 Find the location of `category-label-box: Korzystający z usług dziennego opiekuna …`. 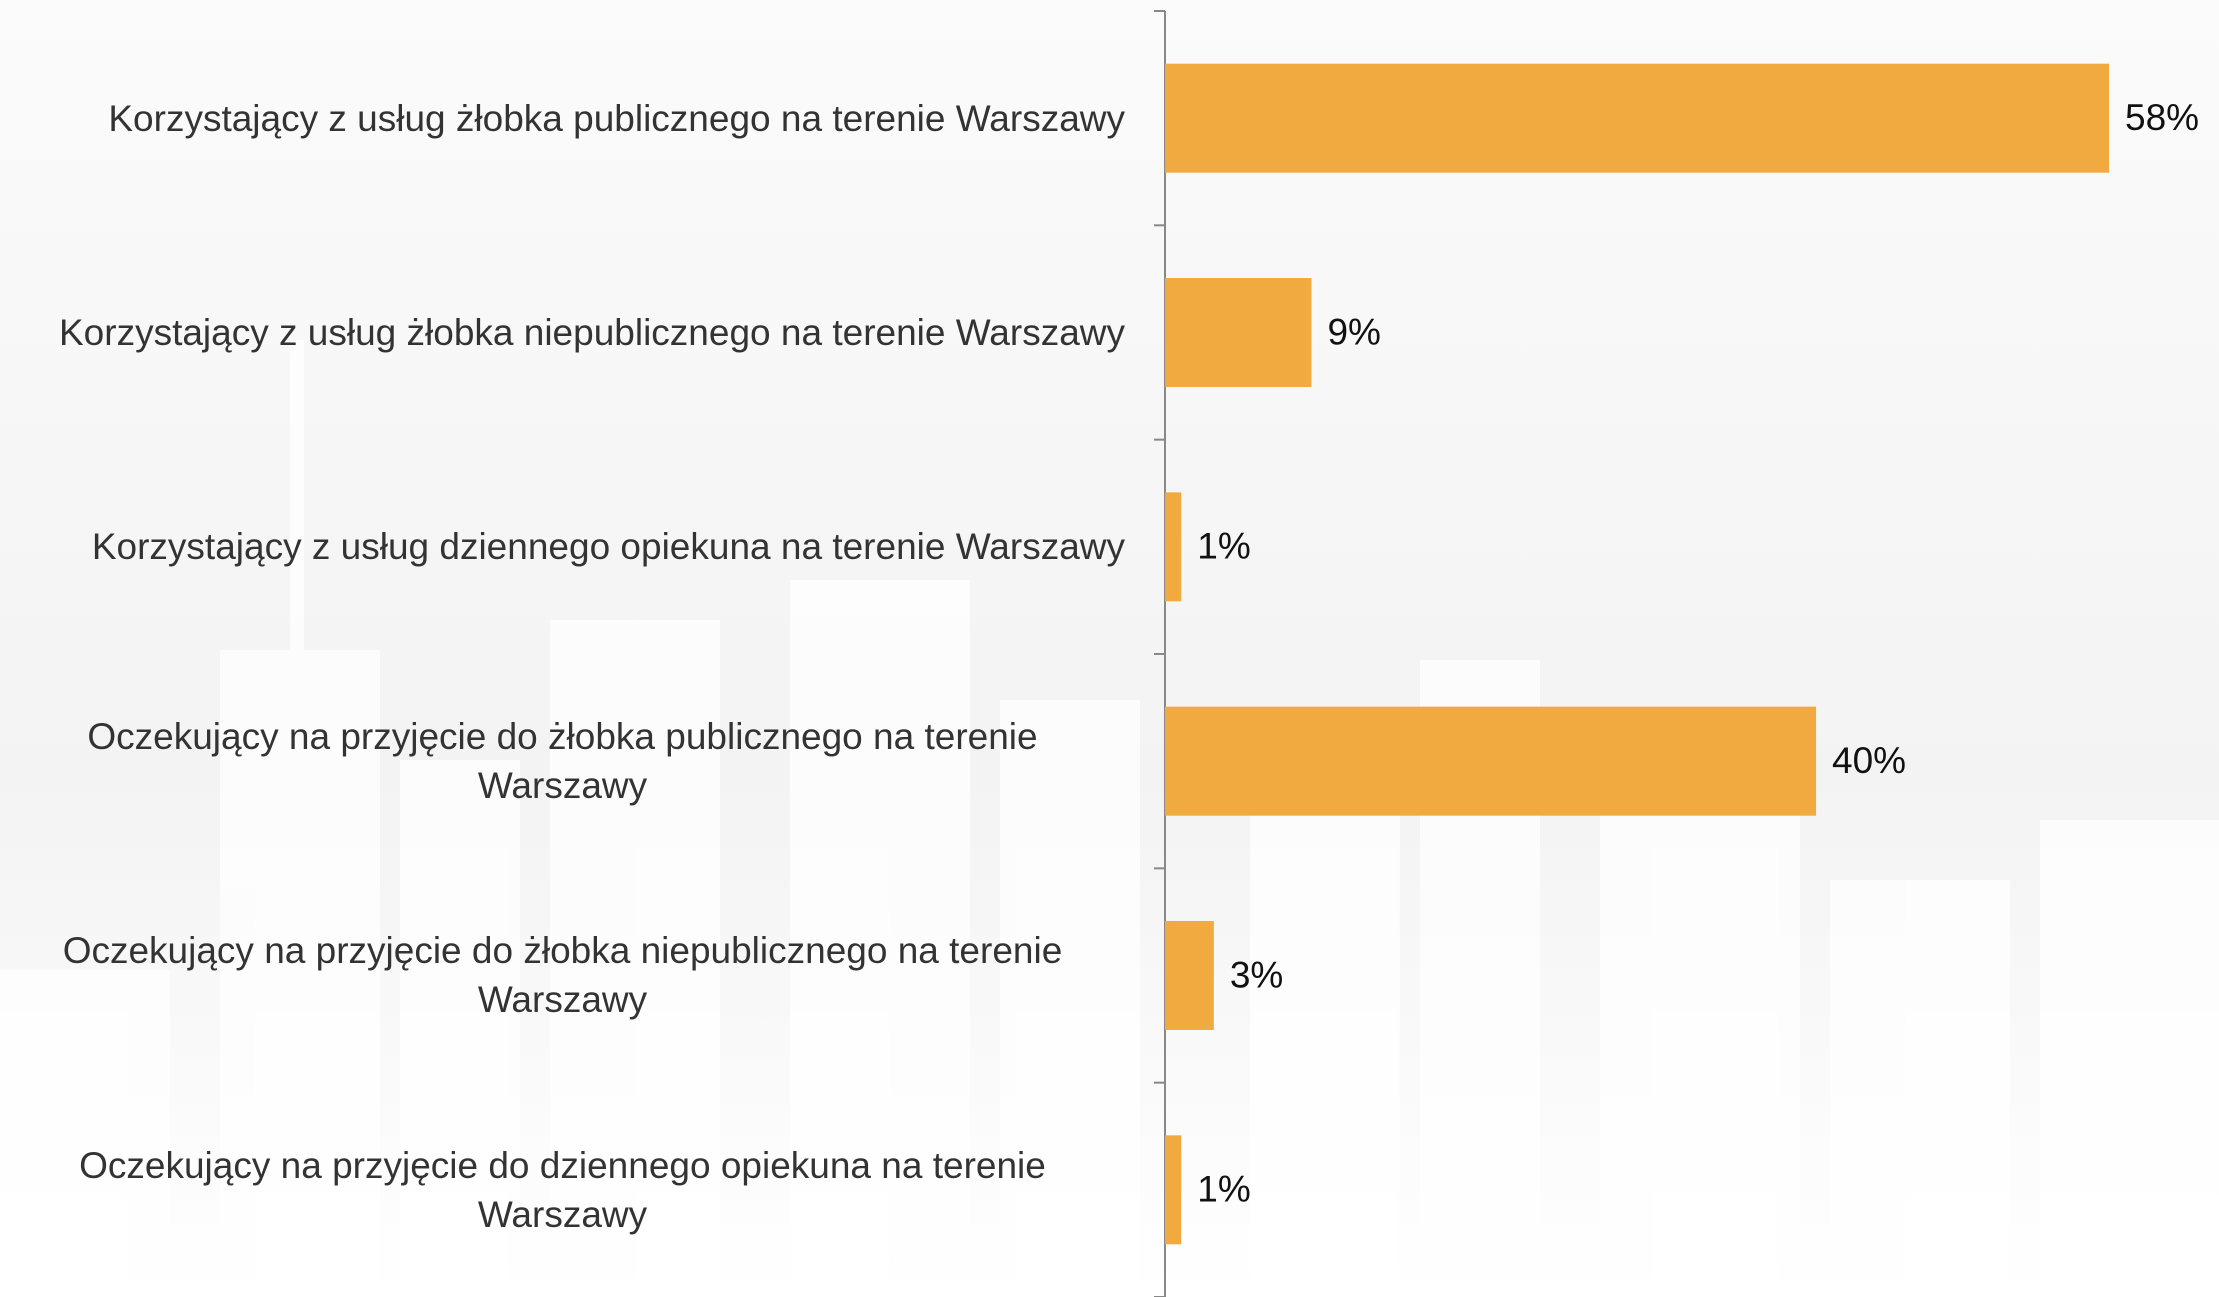

category-label-box: Korzystający z usług dziennego opiekuna … is located at coordinates (562, 547).